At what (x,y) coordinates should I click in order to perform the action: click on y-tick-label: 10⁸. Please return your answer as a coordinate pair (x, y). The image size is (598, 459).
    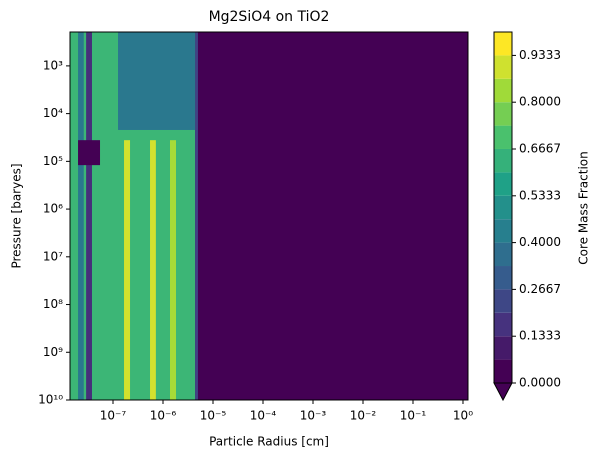
    Looking at the image, I should click on (53, 304).